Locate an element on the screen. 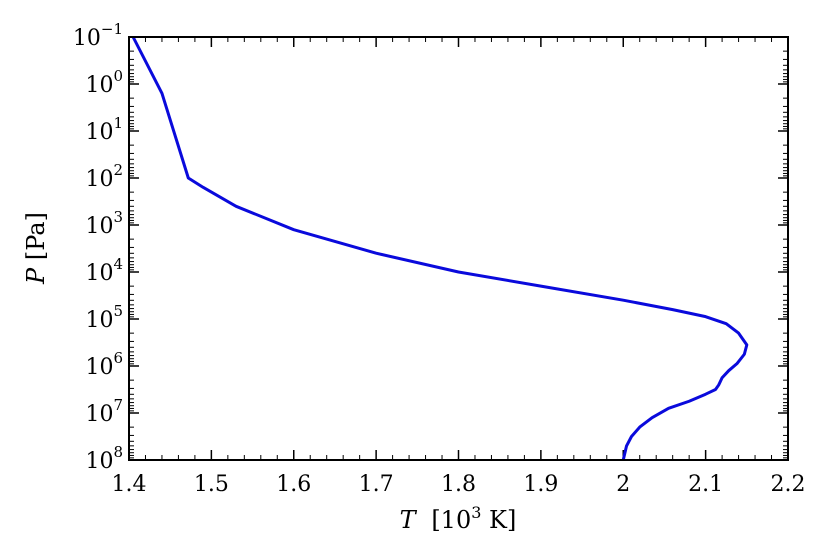 The image size is (830, 557). x-tick-label: 2.1 is located at coordinates (705, 484).